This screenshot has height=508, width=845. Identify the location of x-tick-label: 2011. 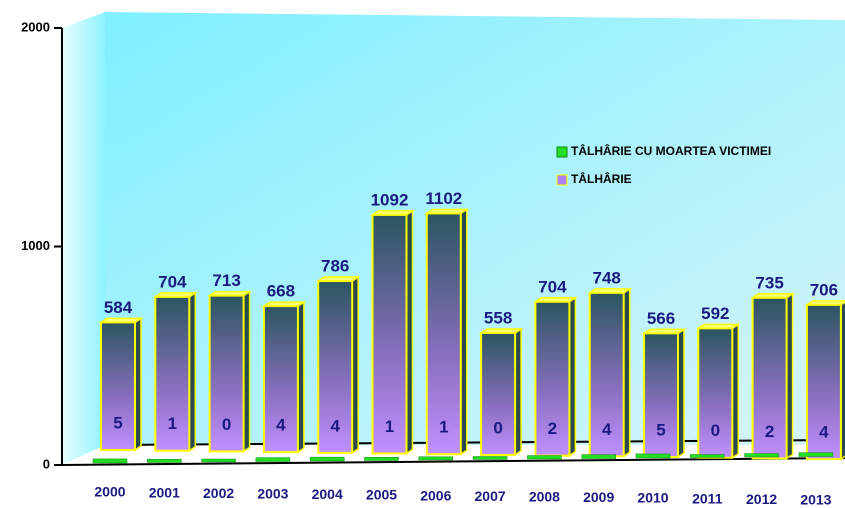
(707, 498).